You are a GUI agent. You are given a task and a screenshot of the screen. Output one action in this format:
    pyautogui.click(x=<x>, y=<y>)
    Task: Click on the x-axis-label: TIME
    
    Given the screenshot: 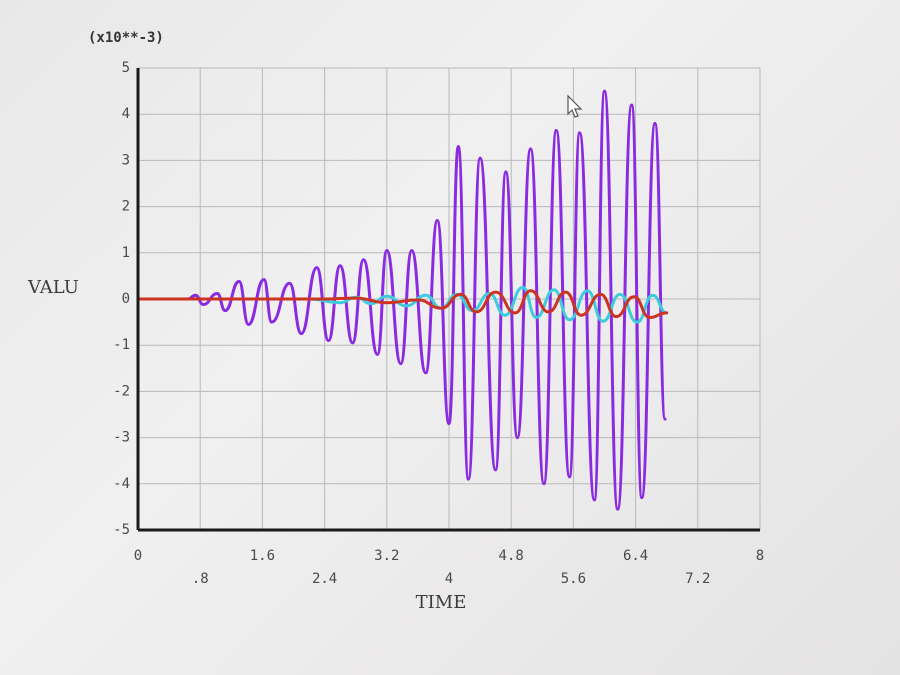 What is the action you would take?
    pyautogui.click(x=441, y=602)
    